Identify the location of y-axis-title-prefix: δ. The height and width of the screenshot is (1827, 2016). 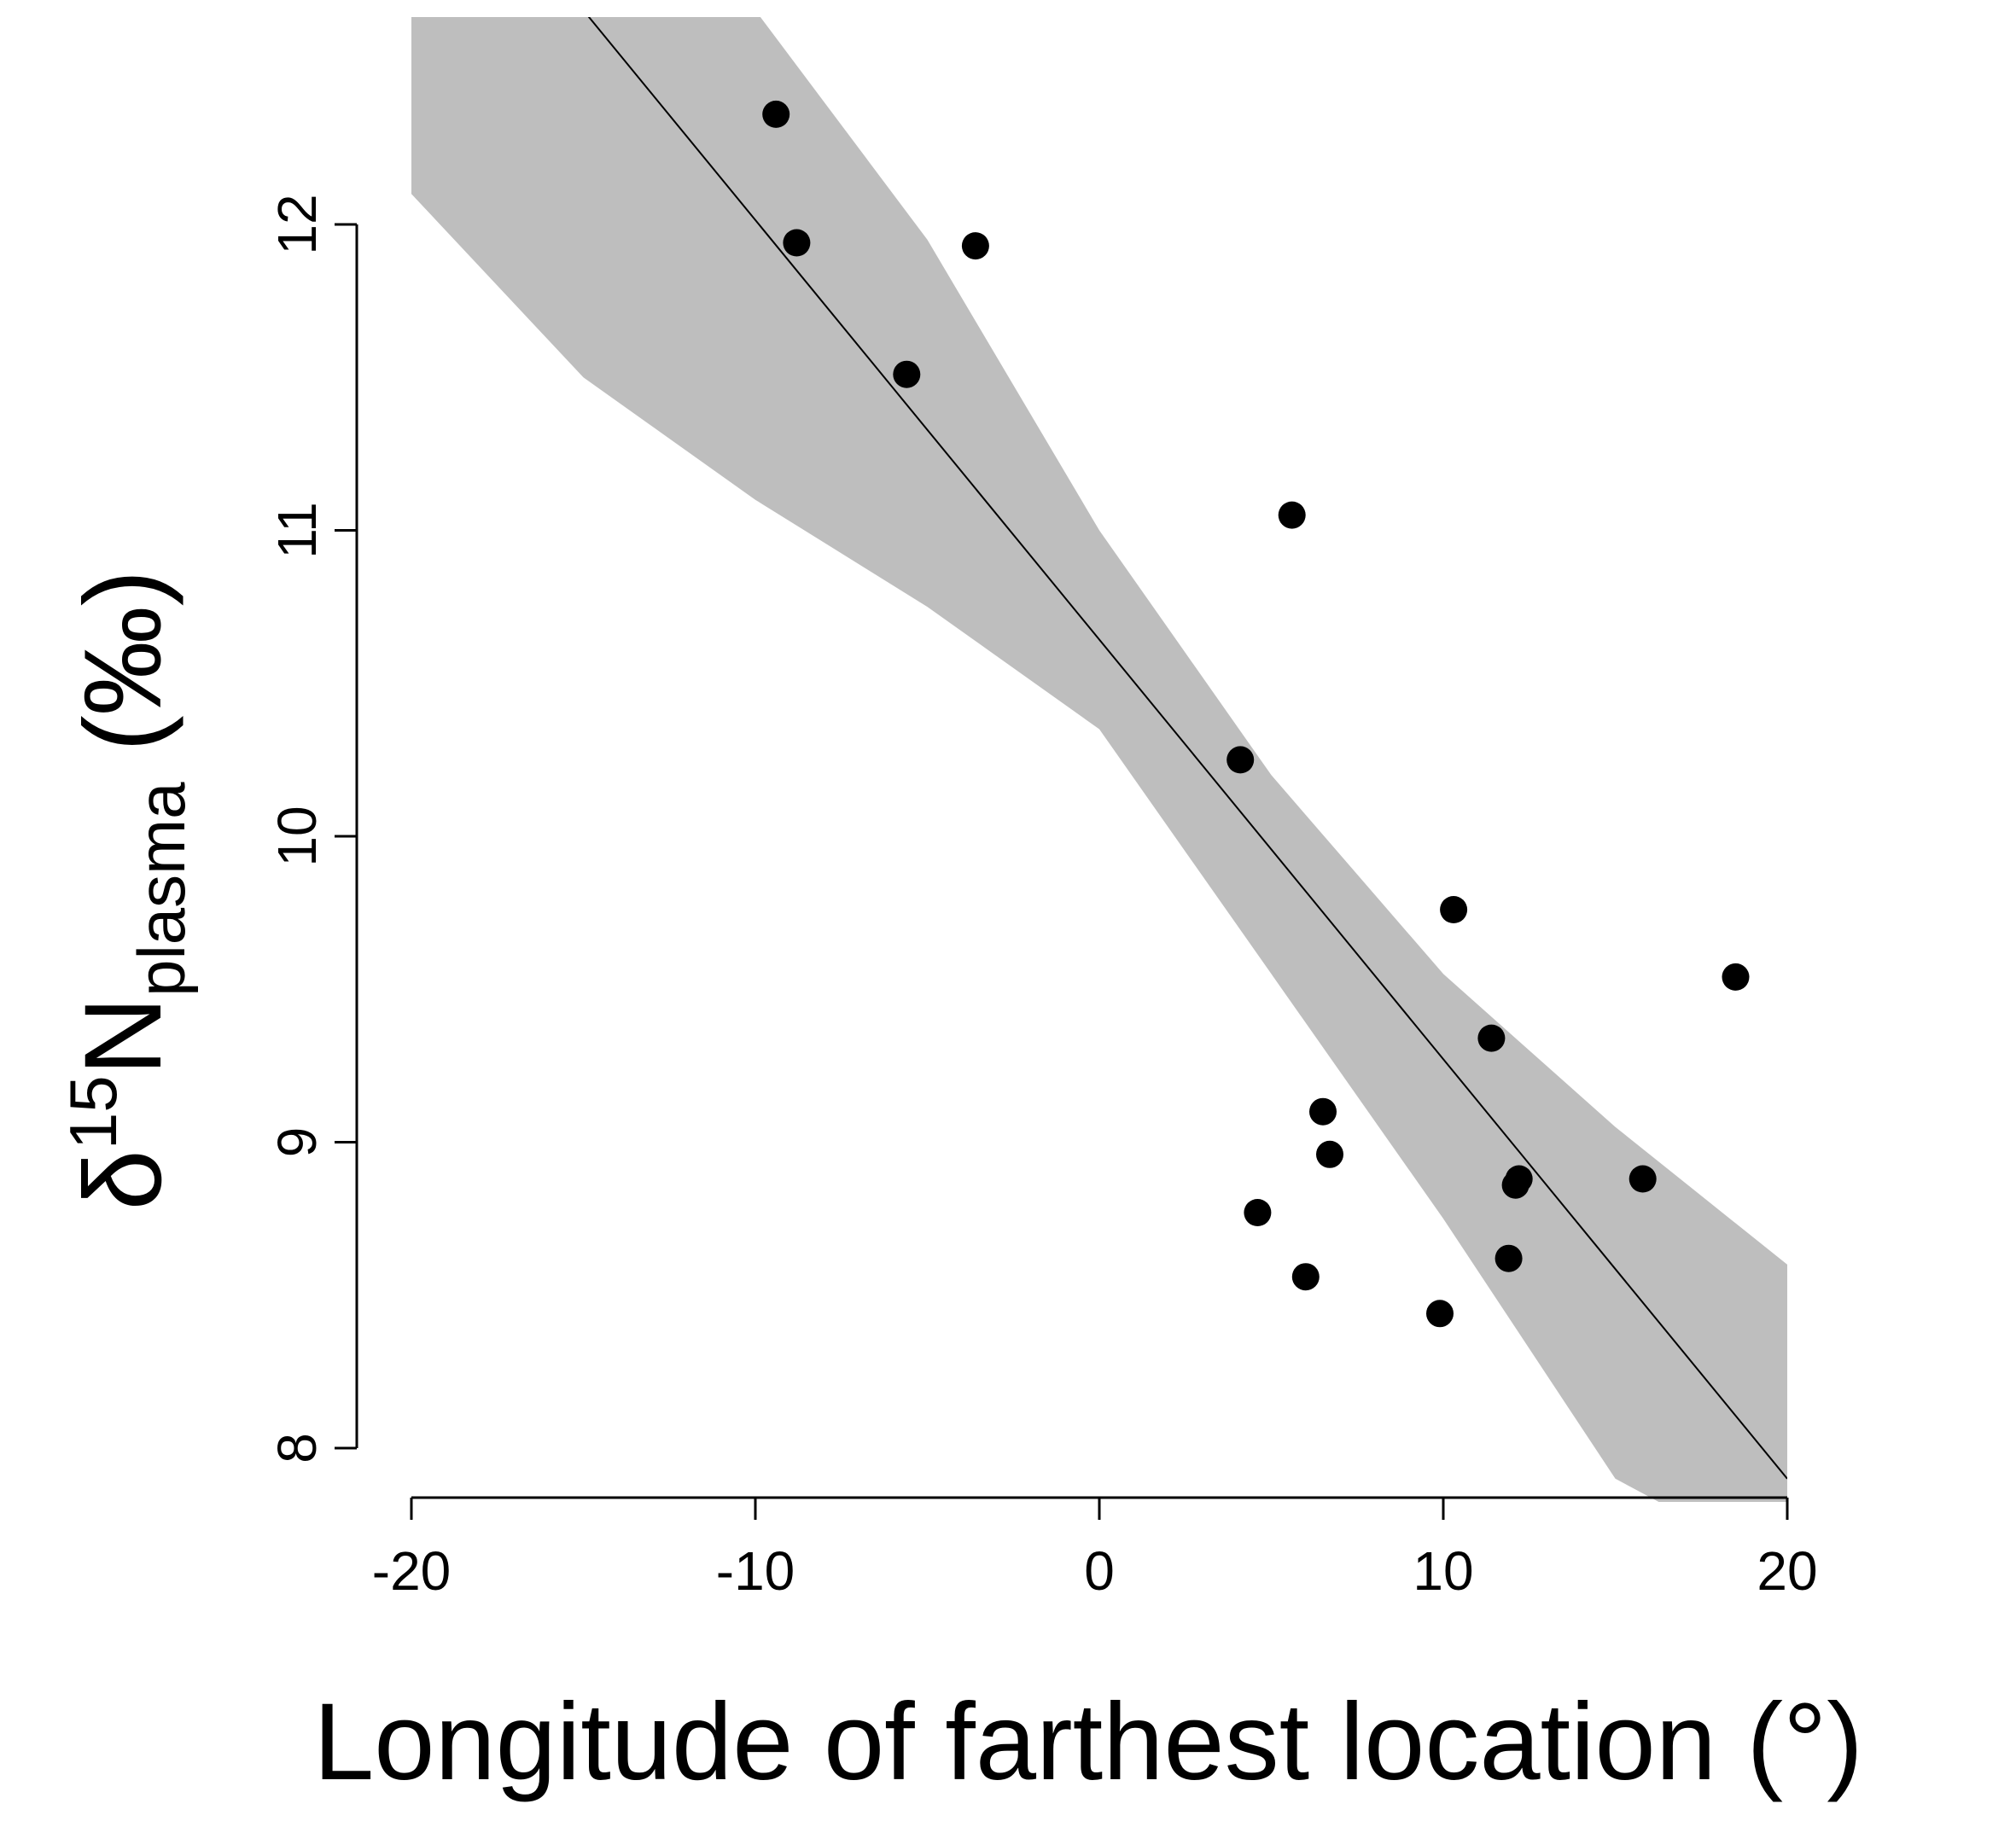
(123, 1180).